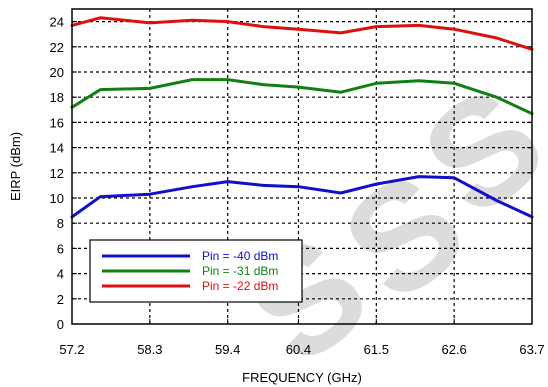 The height and width of the screenshot is (387, 548). I want to click on y-tick-label: 4, so click(60, 274).